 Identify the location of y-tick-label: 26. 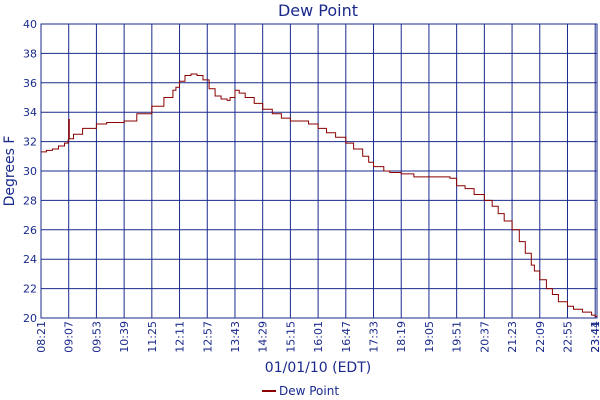
(30, 230).